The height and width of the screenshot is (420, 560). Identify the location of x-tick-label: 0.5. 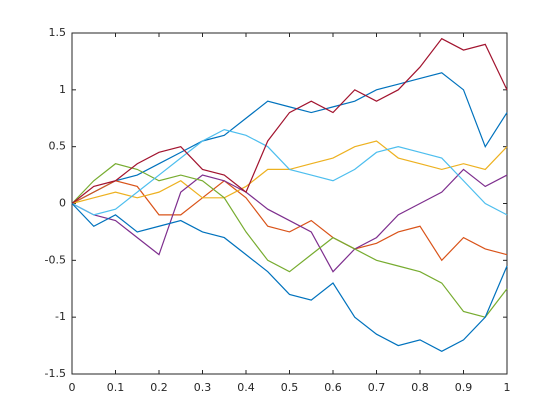
(290, 387).